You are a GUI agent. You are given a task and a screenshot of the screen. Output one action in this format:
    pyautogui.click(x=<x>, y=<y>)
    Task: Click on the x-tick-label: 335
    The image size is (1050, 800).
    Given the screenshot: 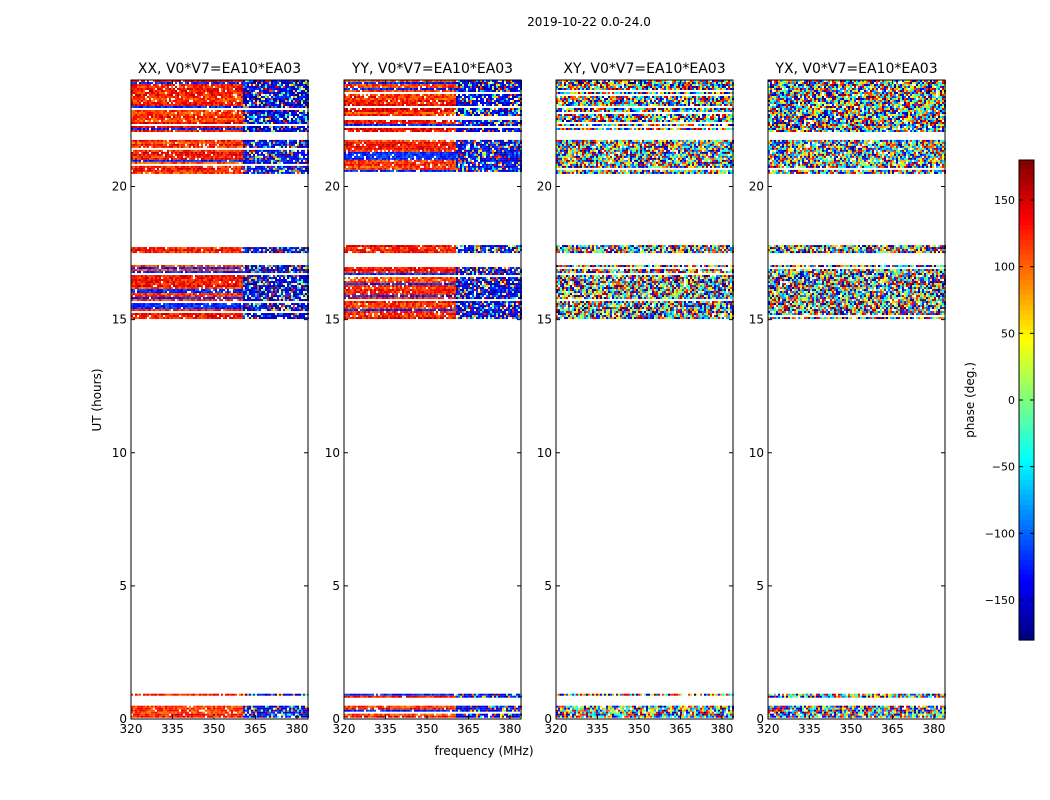 What is the action you would take?
    pyautogui.click(x=809, y=729)
    